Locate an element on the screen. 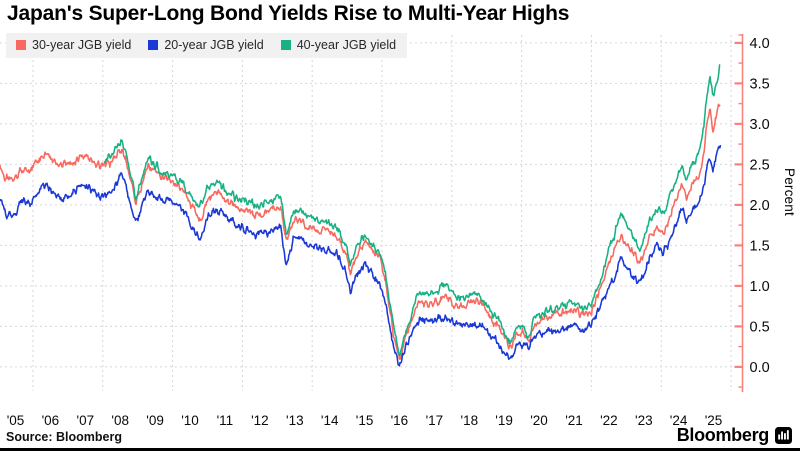 The image size is (800, 451). x-tick-label: '24 is located at coordinates (679, 420).